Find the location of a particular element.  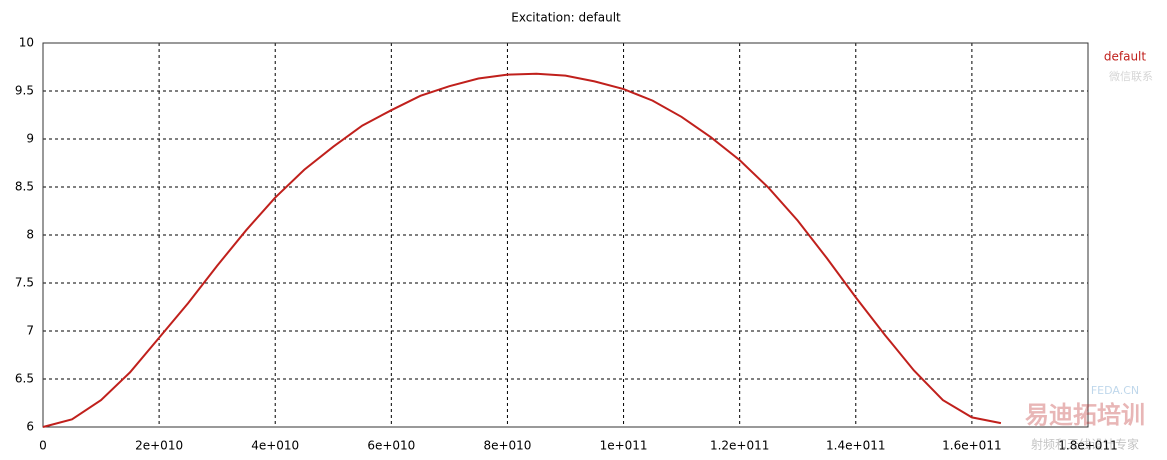

y-tick-label: 6 is located at coordinates (30, 427).